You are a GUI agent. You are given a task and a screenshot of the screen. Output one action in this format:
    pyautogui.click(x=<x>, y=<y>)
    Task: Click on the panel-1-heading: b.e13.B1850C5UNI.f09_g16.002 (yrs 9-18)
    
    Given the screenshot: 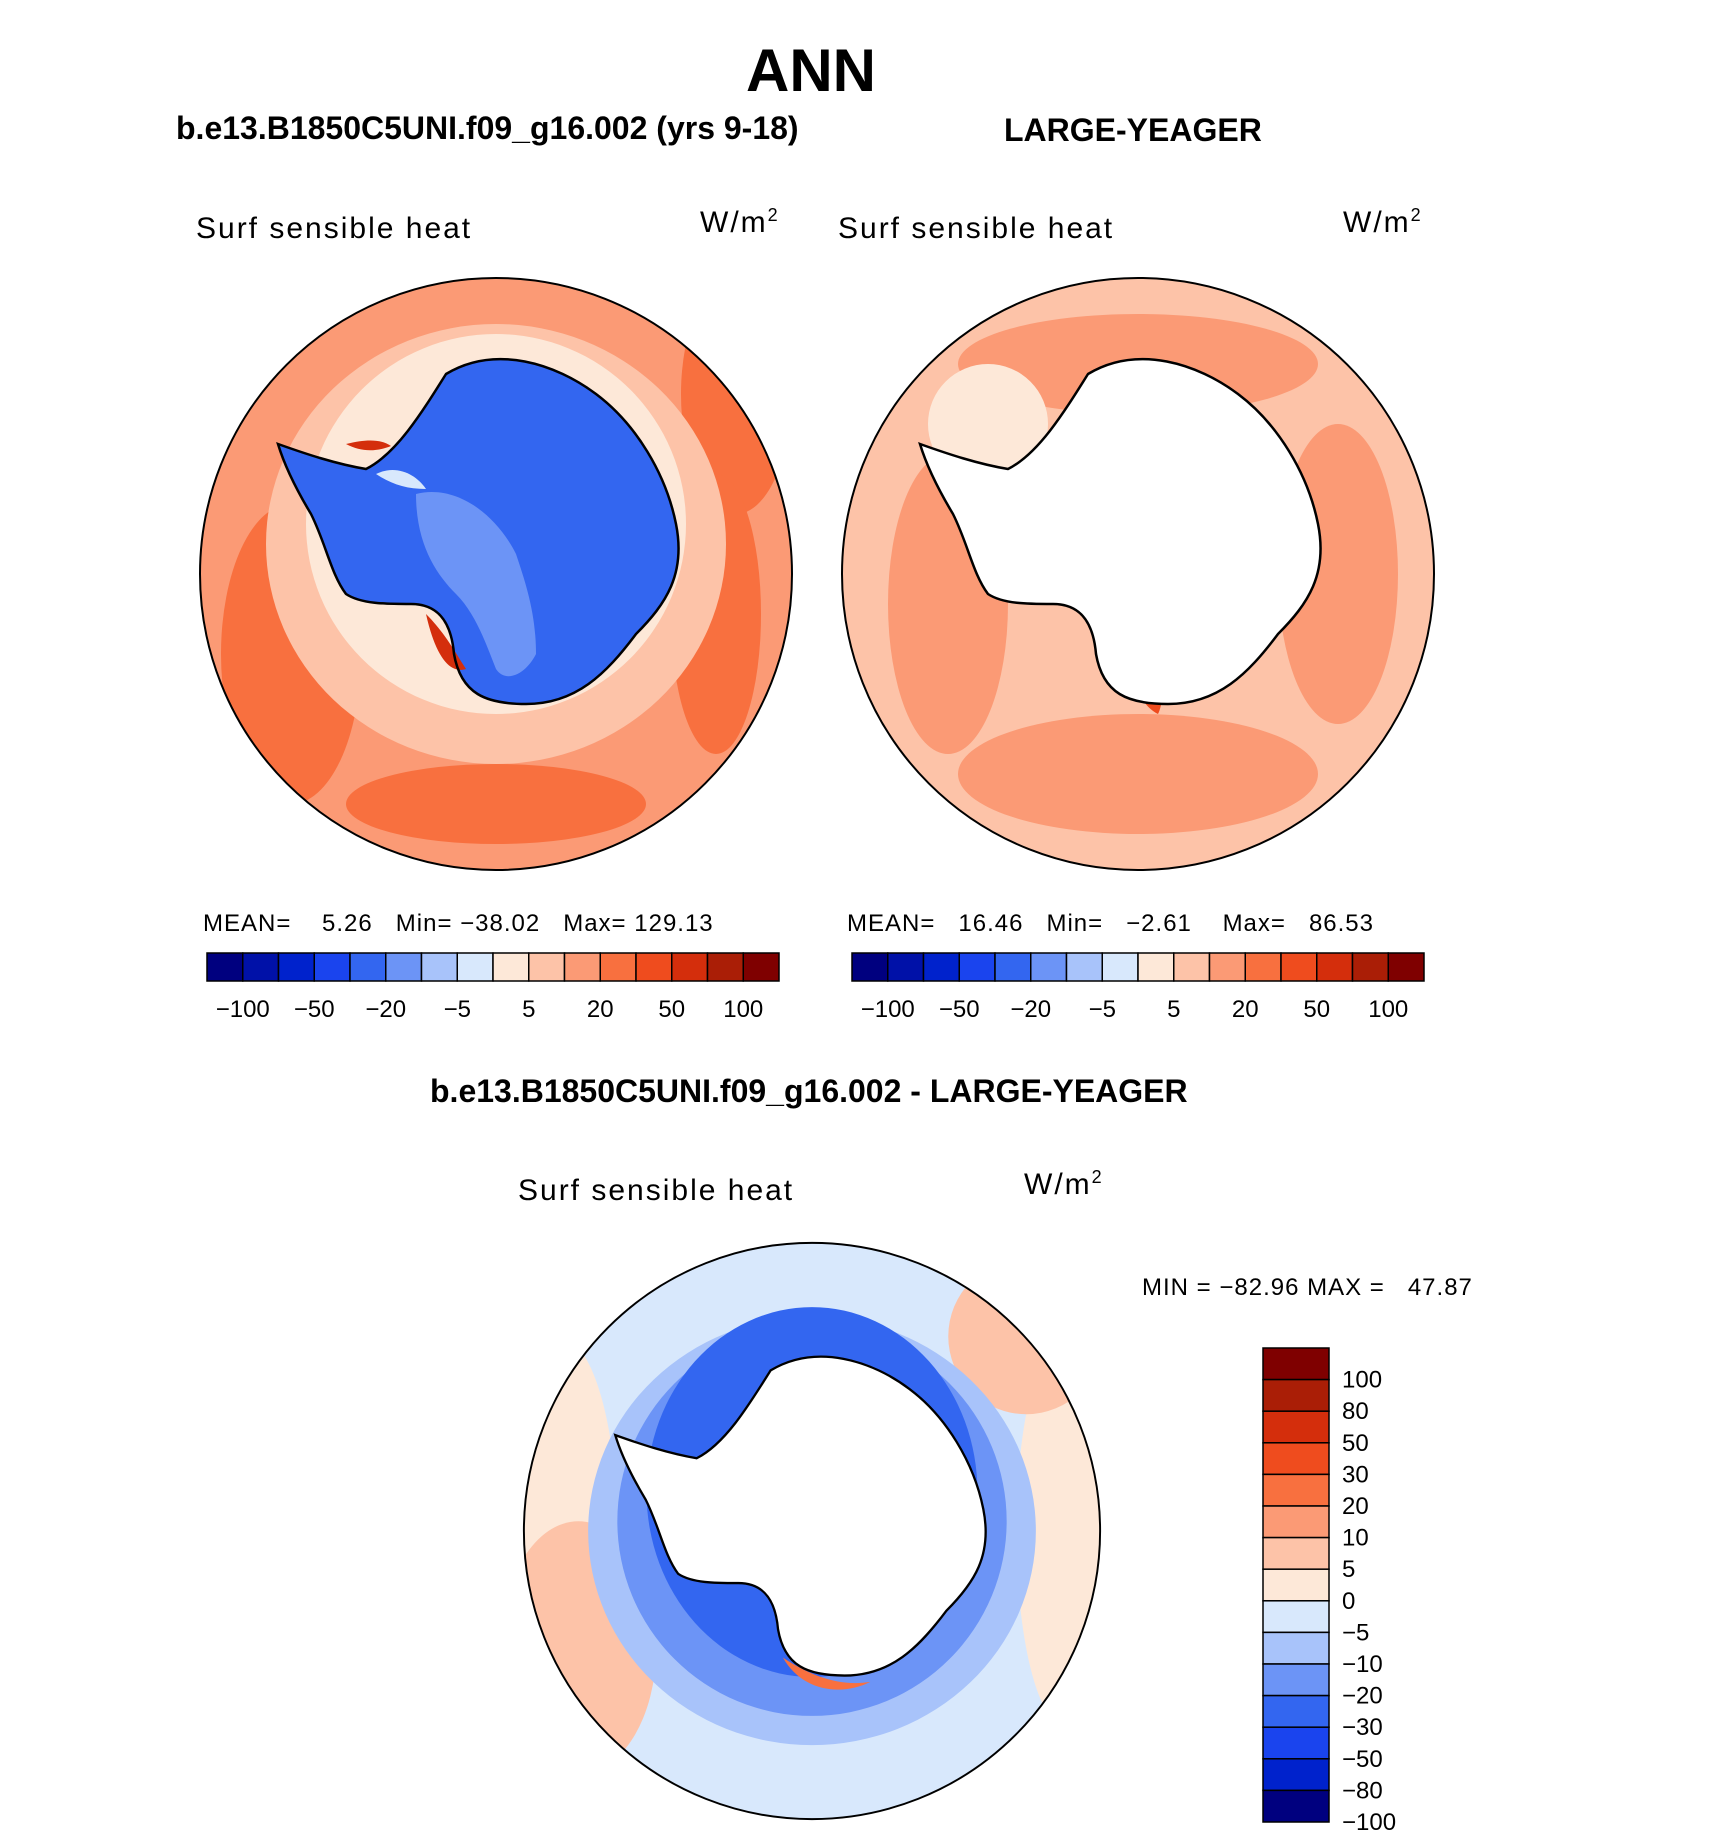 What is the action you would take?
    pyautogui.click(x=487, y=128)
    